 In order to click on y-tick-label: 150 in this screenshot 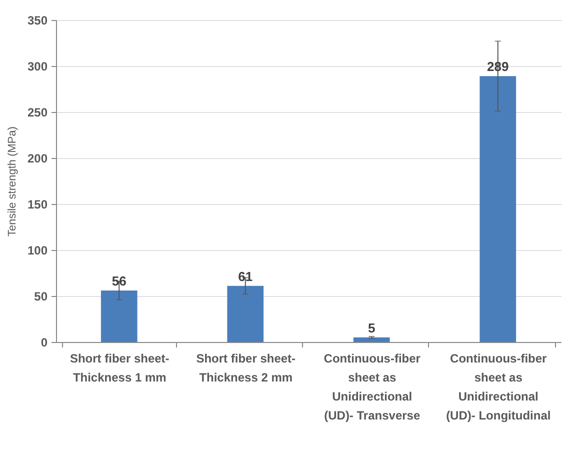, I will do `click(37, 205)`.